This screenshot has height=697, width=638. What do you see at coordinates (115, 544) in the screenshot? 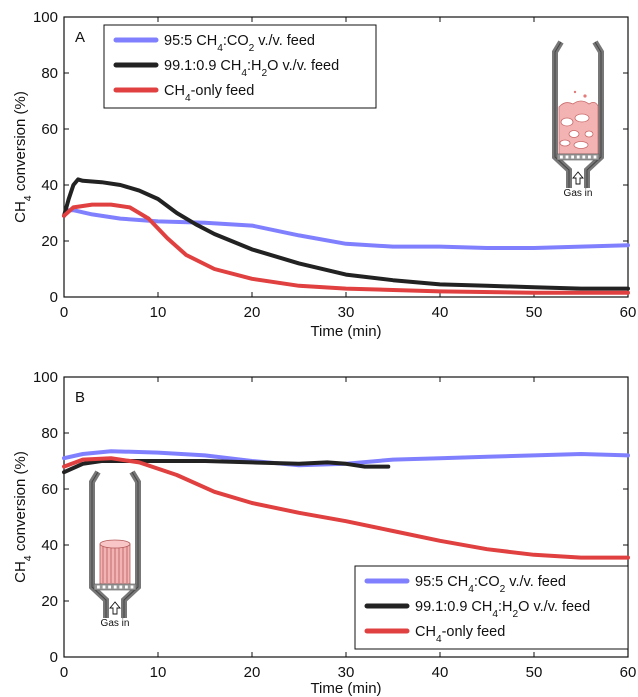
I see `monolith-top` at bounding box center [115, 544].